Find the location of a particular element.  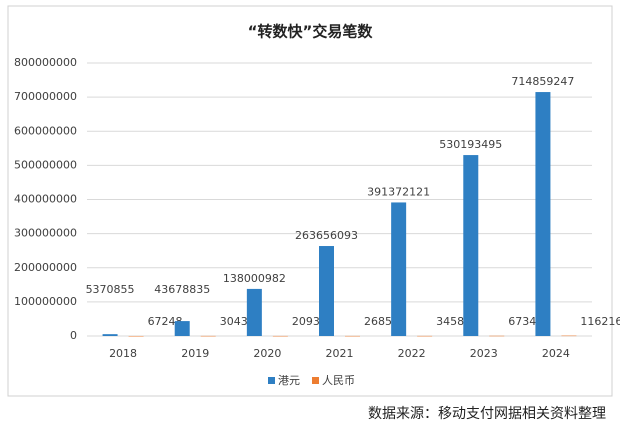

data-label: 1162164 is located at coordinates (600, 321).